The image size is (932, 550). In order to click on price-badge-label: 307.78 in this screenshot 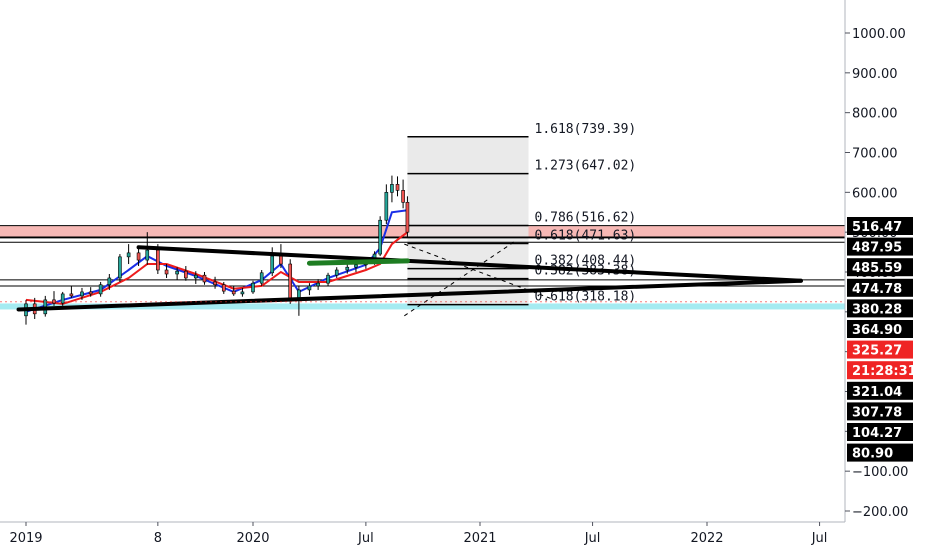, I will do `click(877, 412)`.